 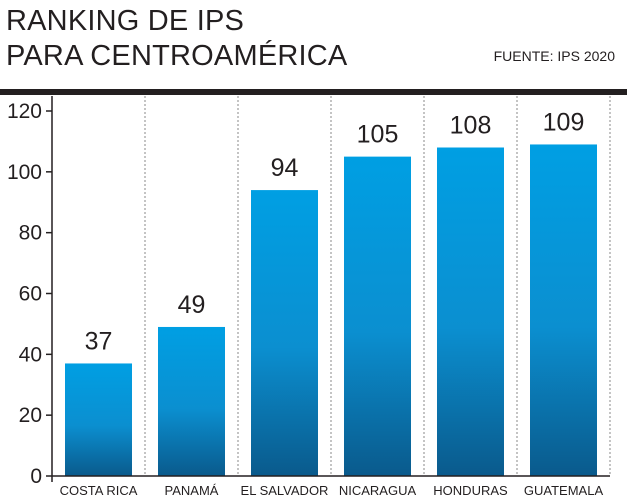 What do you see at coordinates (36, 476) in the screenshot?
I see `y-tick-label: 0` at bounding box center [36, 476].